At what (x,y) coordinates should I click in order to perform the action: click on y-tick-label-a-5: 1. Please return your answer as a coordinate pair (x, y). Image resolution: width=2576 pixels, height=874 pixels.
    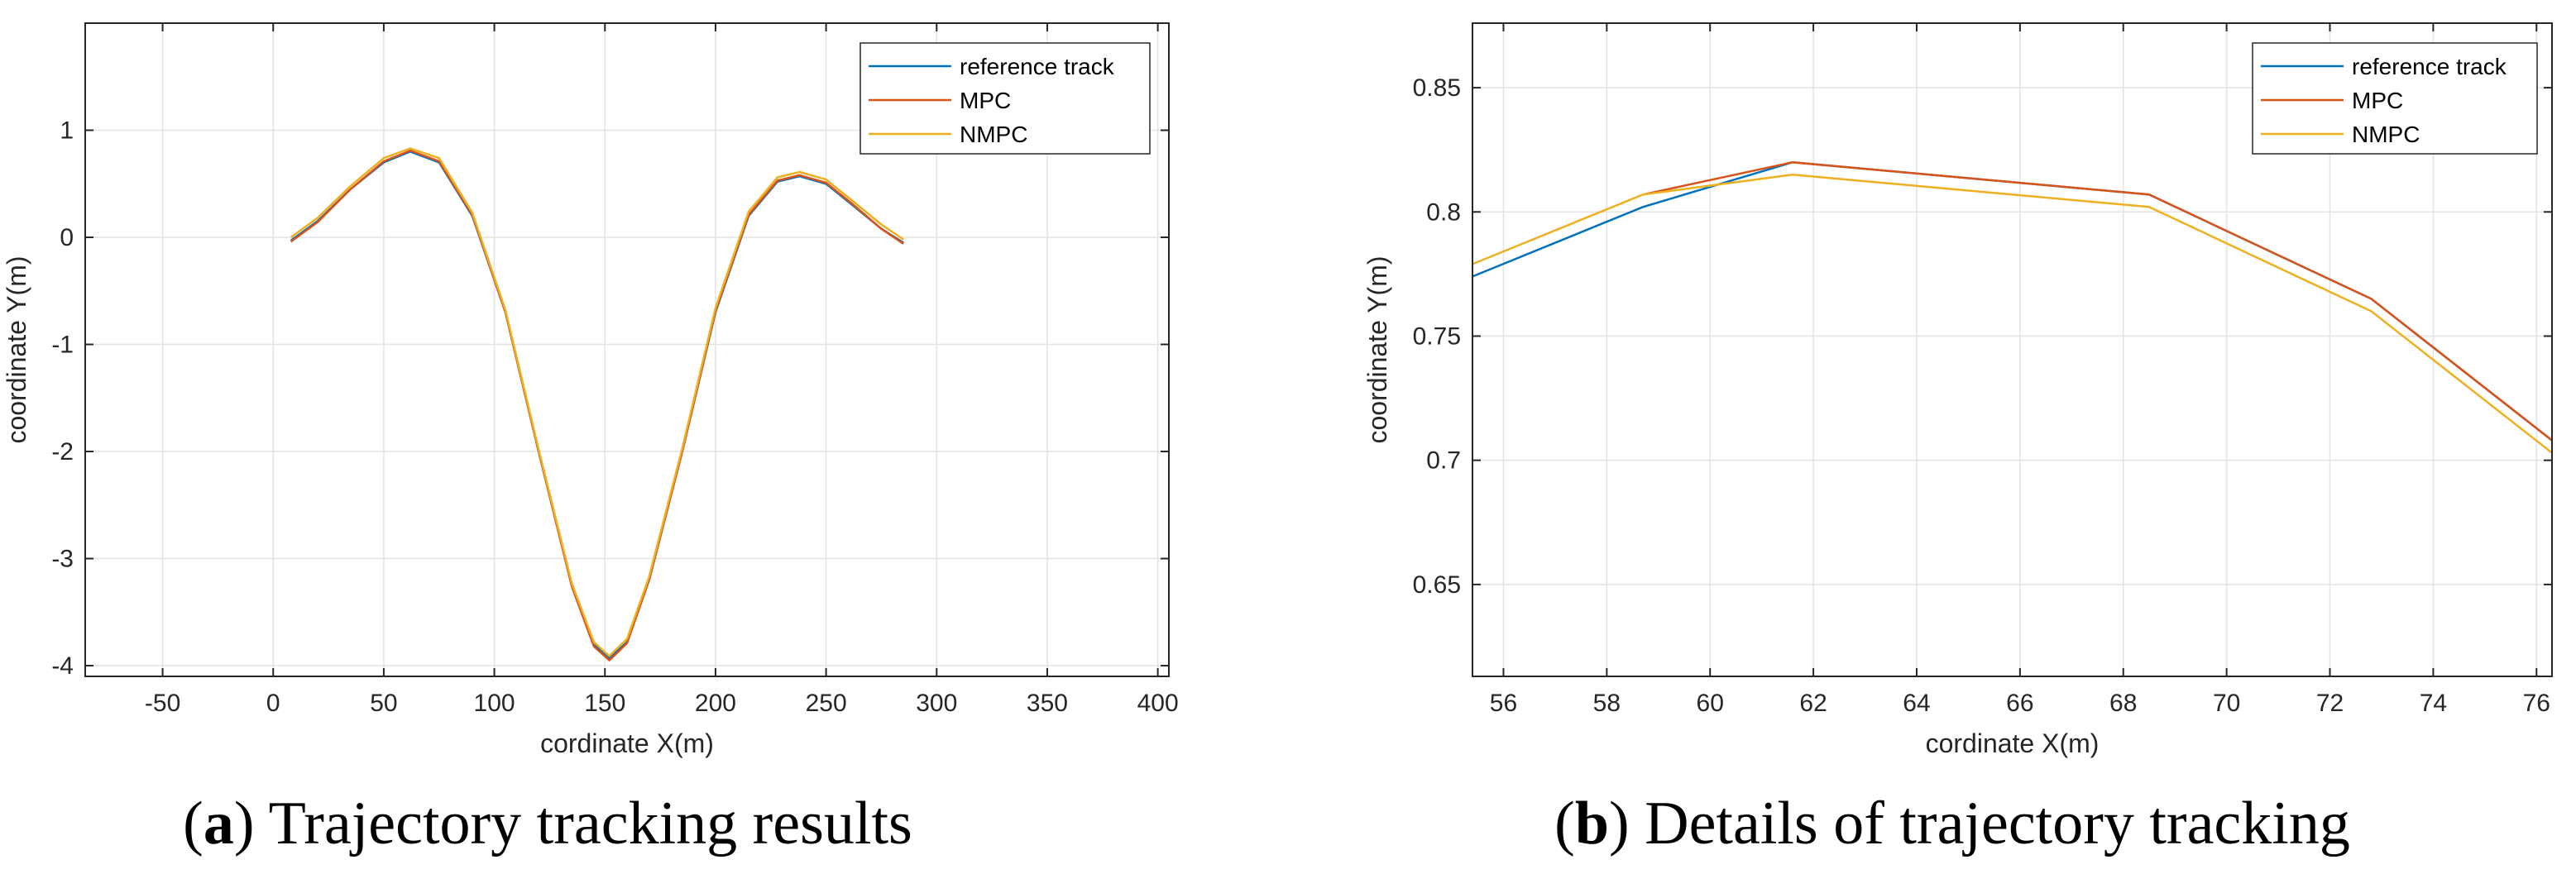
    Looking at the image, I should click on (67, 131).